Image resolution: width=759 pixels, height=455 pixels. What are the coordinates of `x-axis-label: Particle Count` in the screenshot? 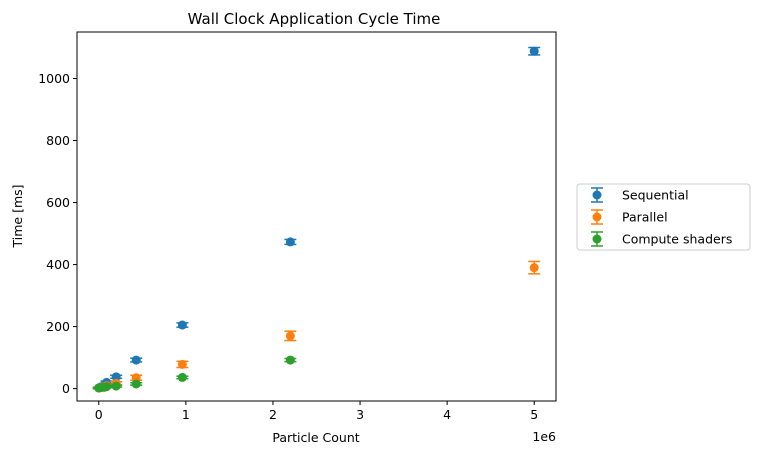 It's located at (315, 437).